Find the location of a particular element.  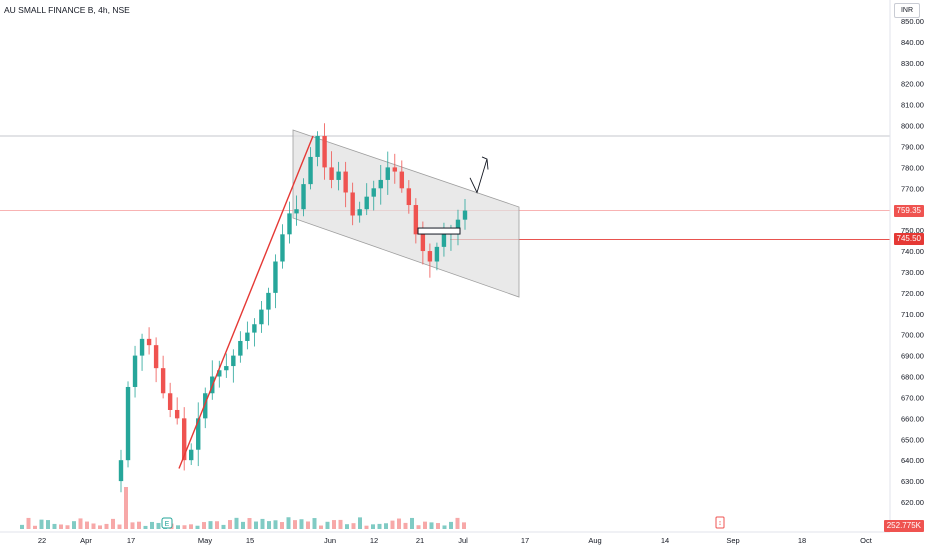

volume-bars is located at coordinates (243, 508).